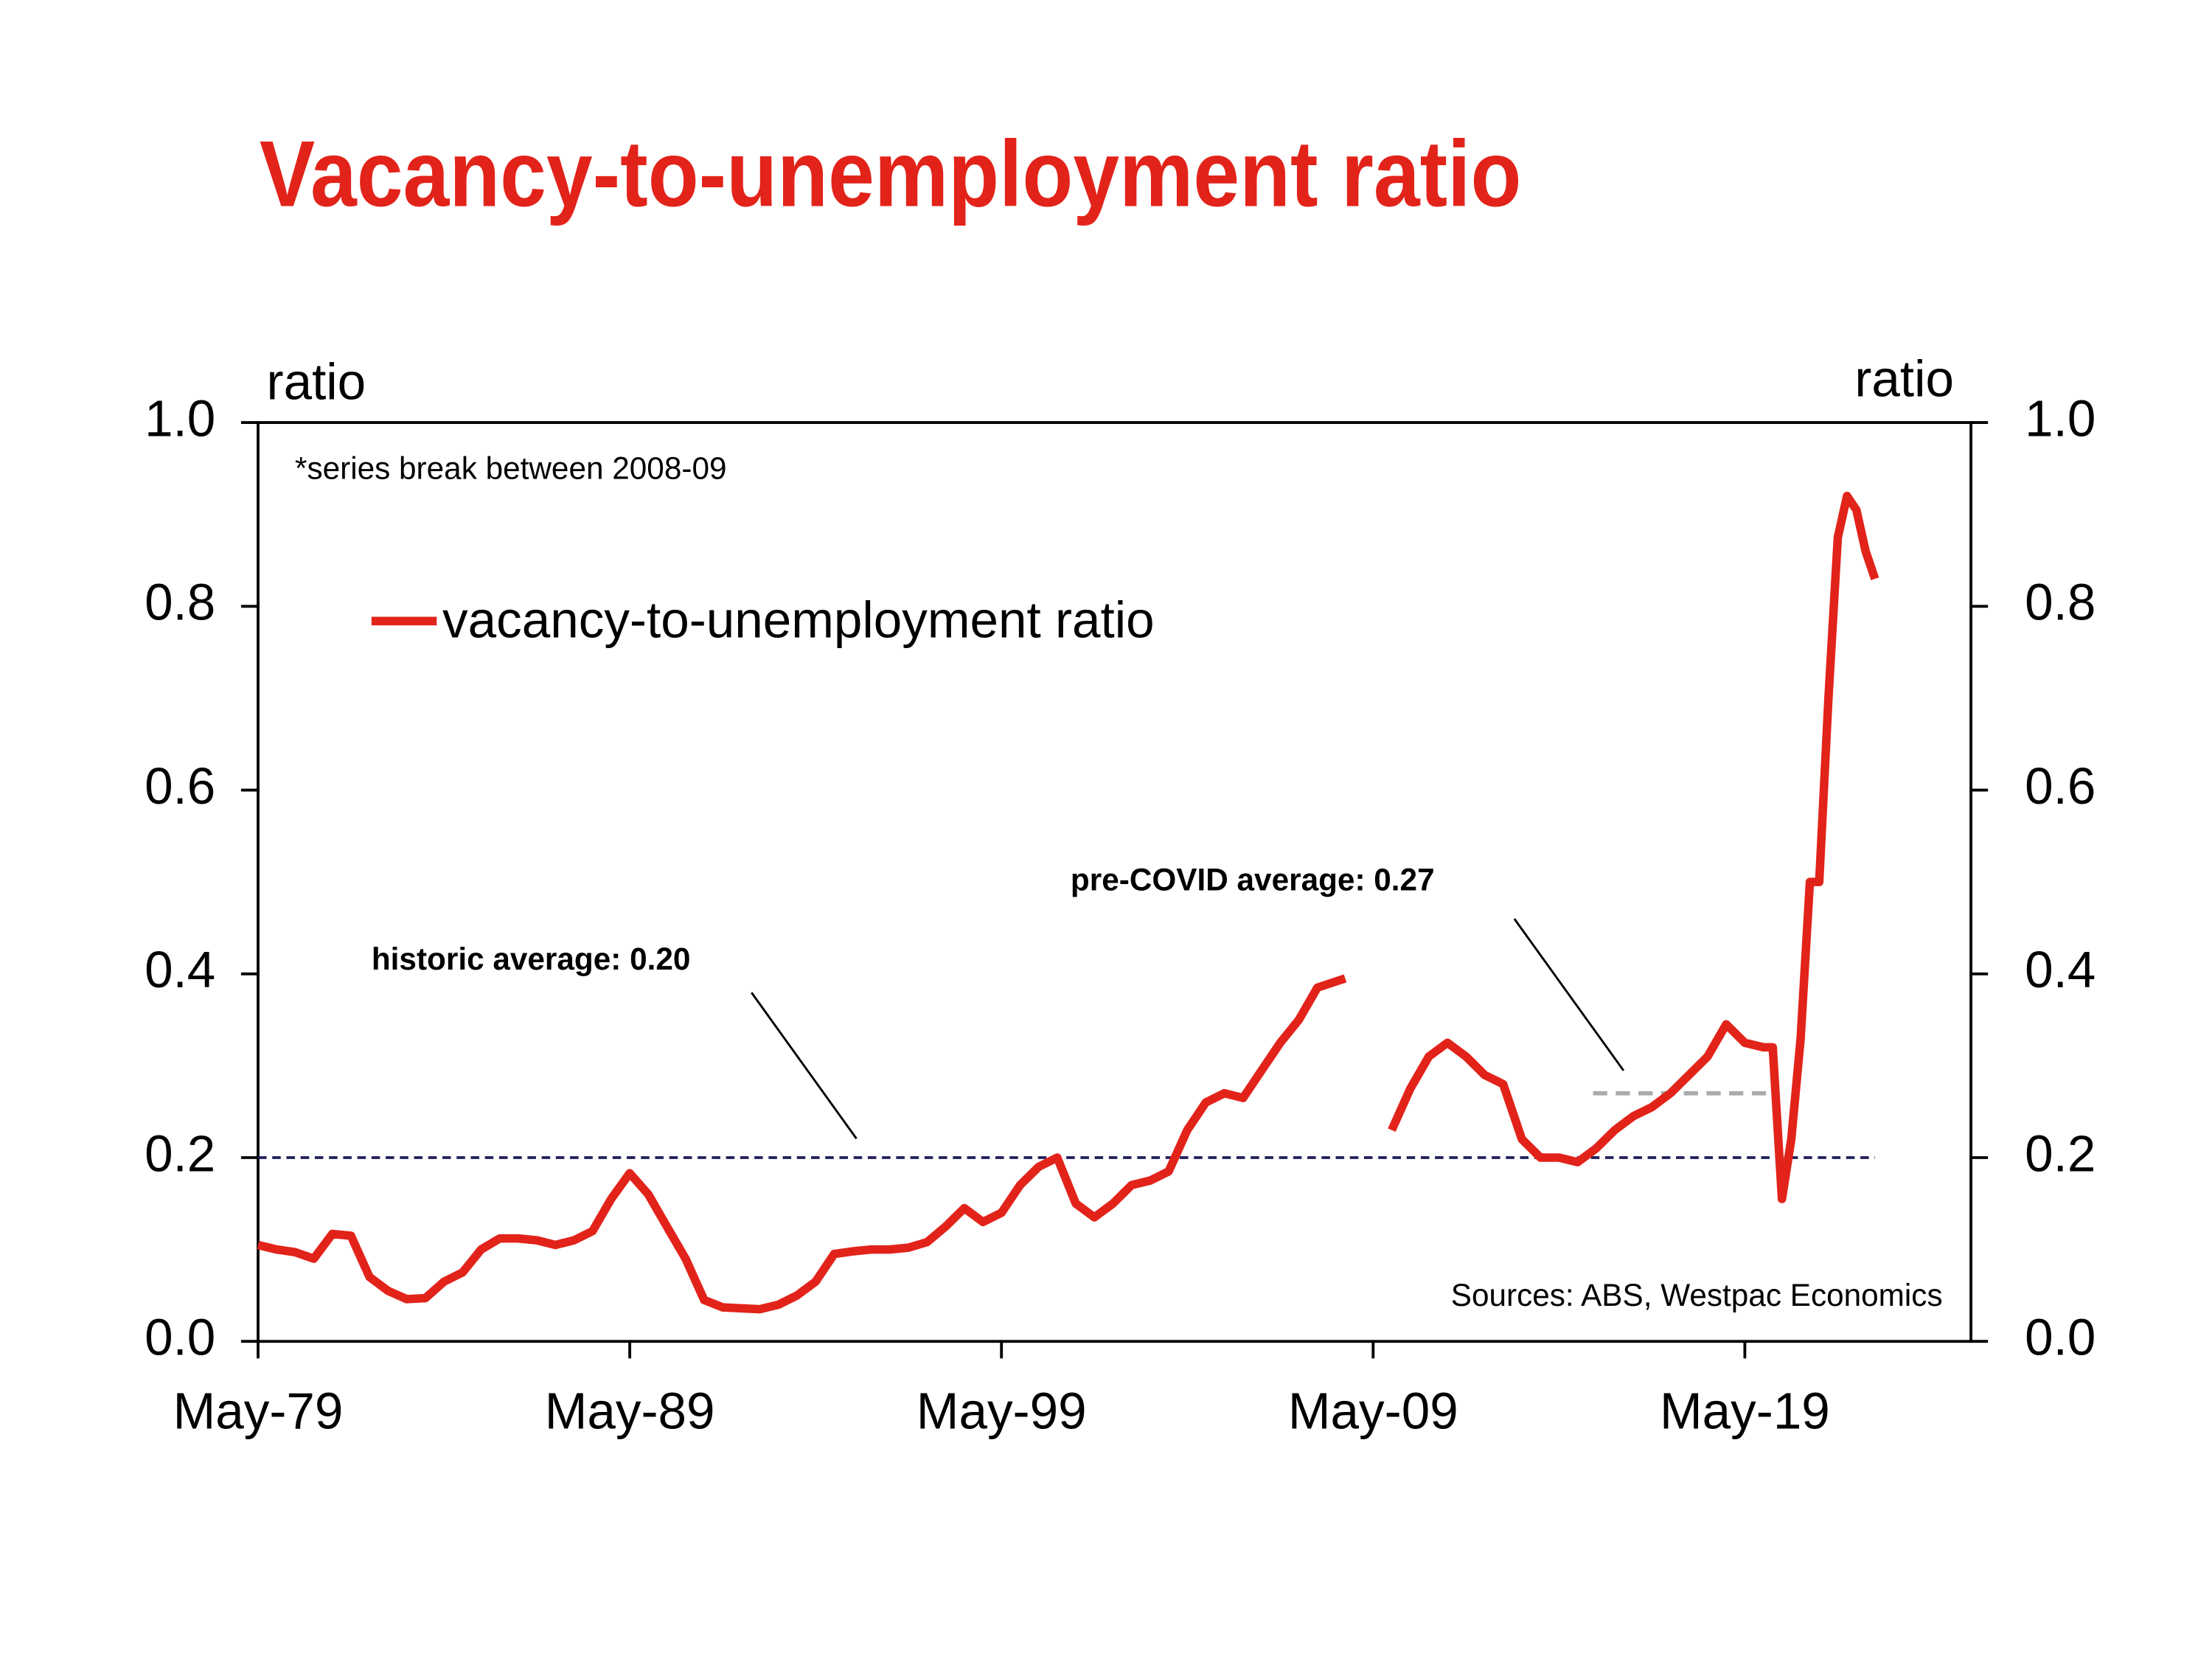 The height and width of the screenshot is (1659, 2212). Describe the element at coordinates (2060, 969) in the screenshot. I see `y2-tick-label: 0.4` at that location.